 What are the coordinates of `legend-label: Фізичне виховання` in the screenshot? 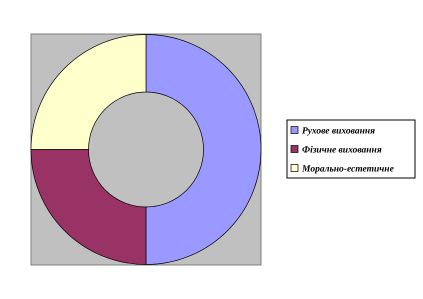 It's located at (342, 151).